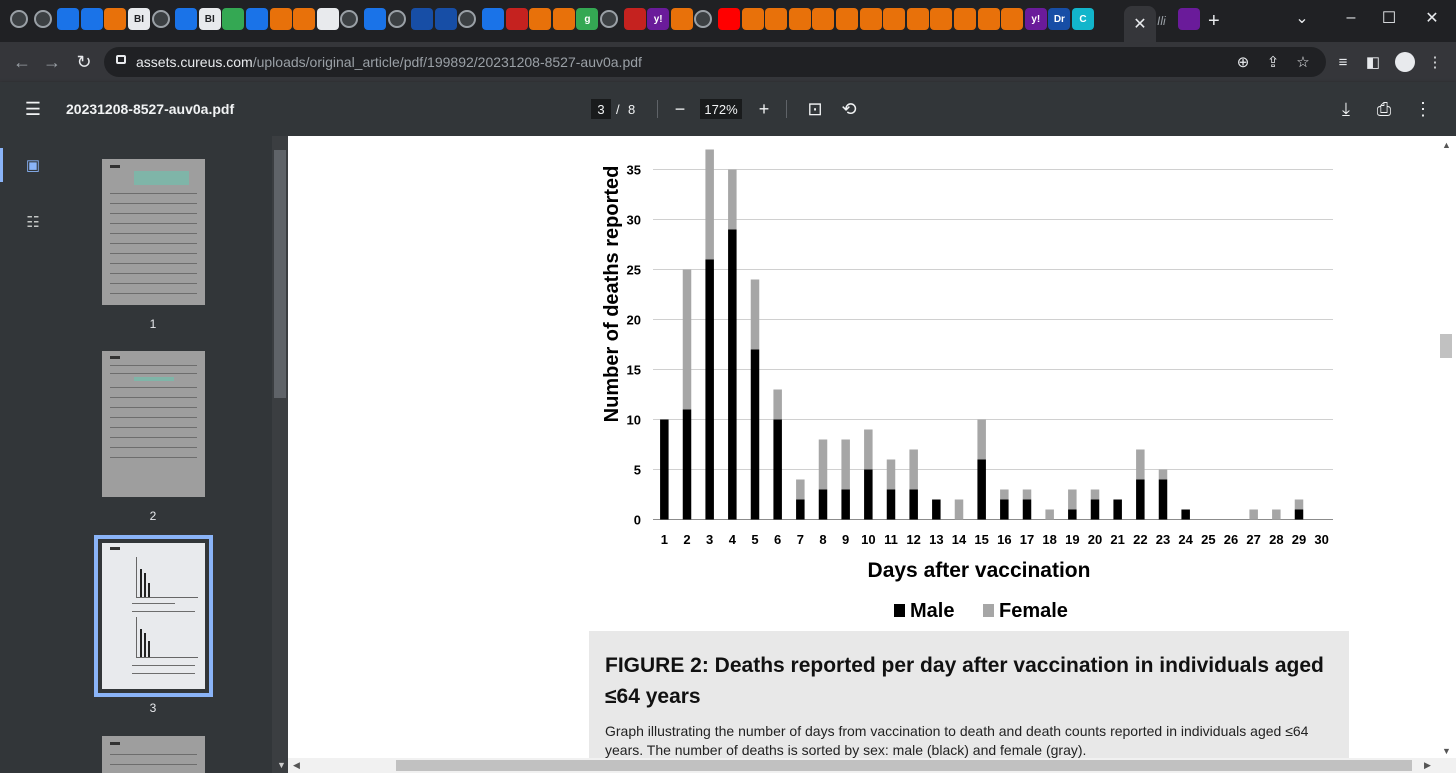 Image resolution: width=1456 pixels, height=773 pixels. Describe the element at coordinates (715, 62) in the screenshot. I see `address-bar` at that location.